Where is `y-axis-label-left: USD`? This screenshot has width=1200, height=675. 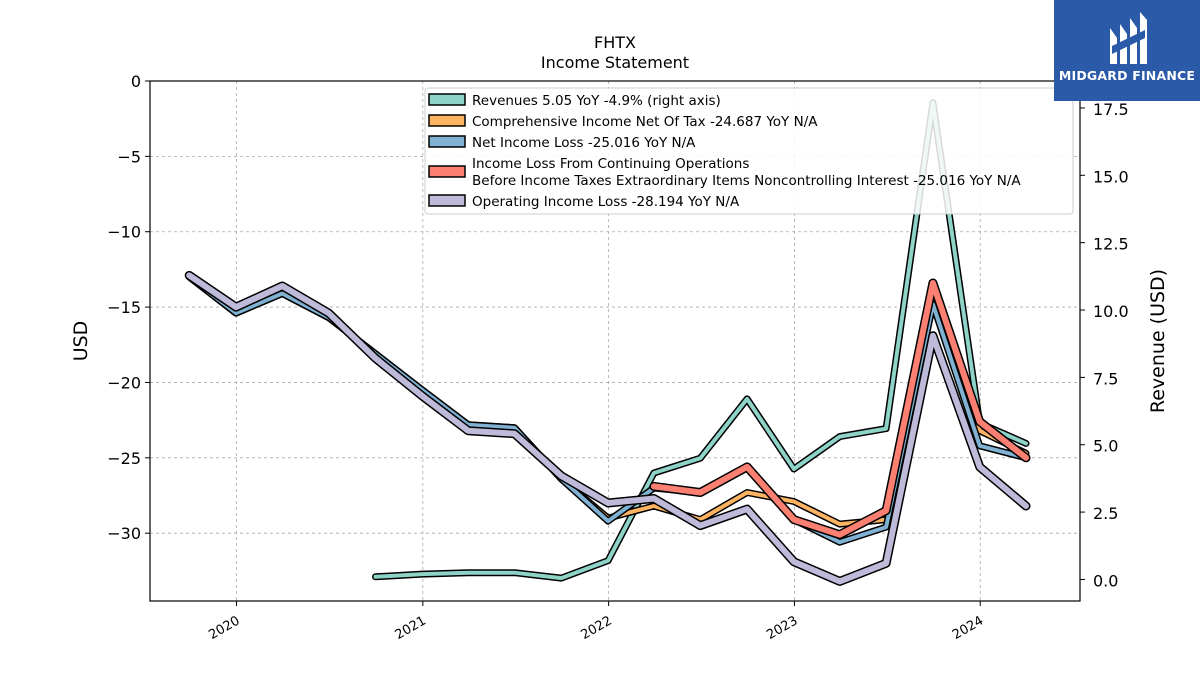
y-axis-label-left: USD is located at coordinates (81, 341).